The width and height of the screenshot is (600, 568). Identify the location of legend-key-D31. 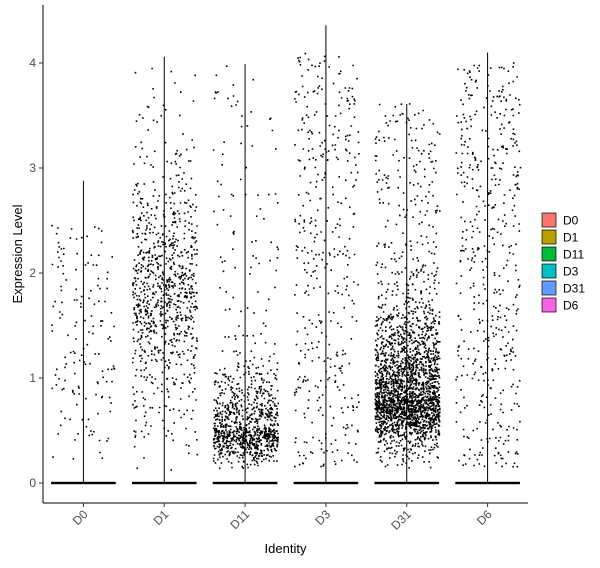
(549, 288).